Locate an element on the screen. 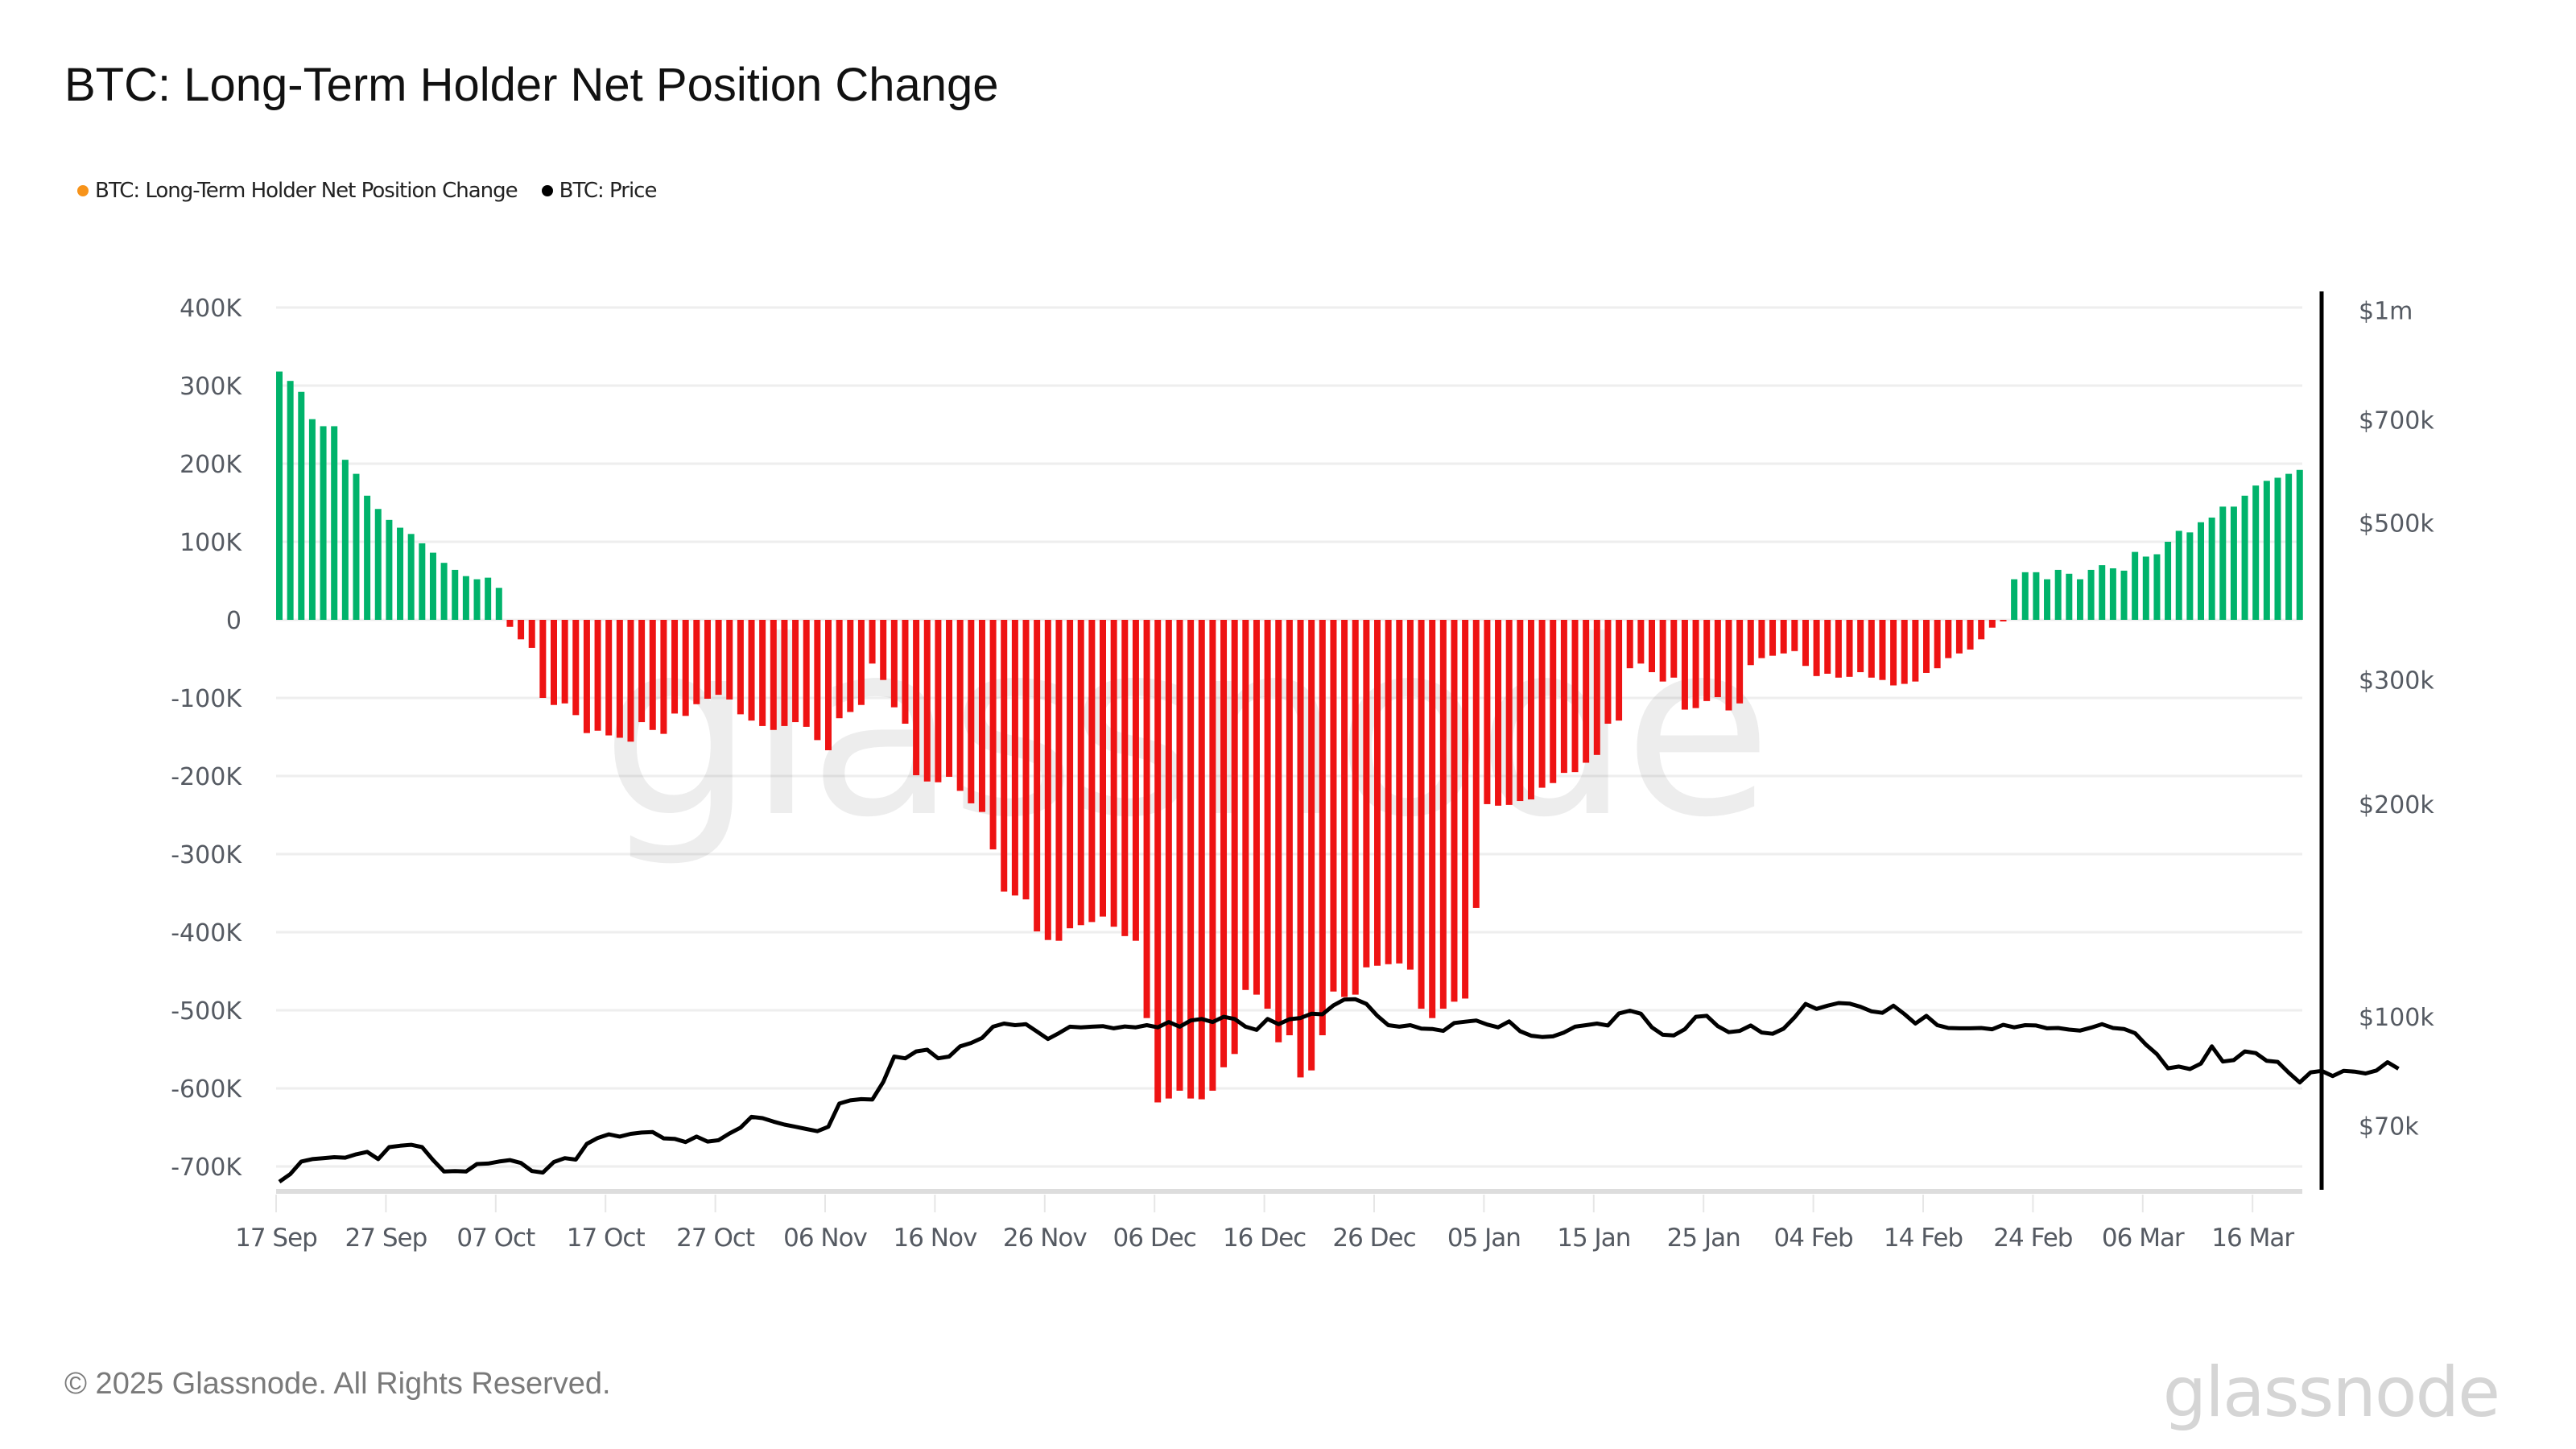 Image resolution: width=2576 pixels, height=1449 pixels. y-right-tick-label: $300k is located at coordinates (2396, 681).